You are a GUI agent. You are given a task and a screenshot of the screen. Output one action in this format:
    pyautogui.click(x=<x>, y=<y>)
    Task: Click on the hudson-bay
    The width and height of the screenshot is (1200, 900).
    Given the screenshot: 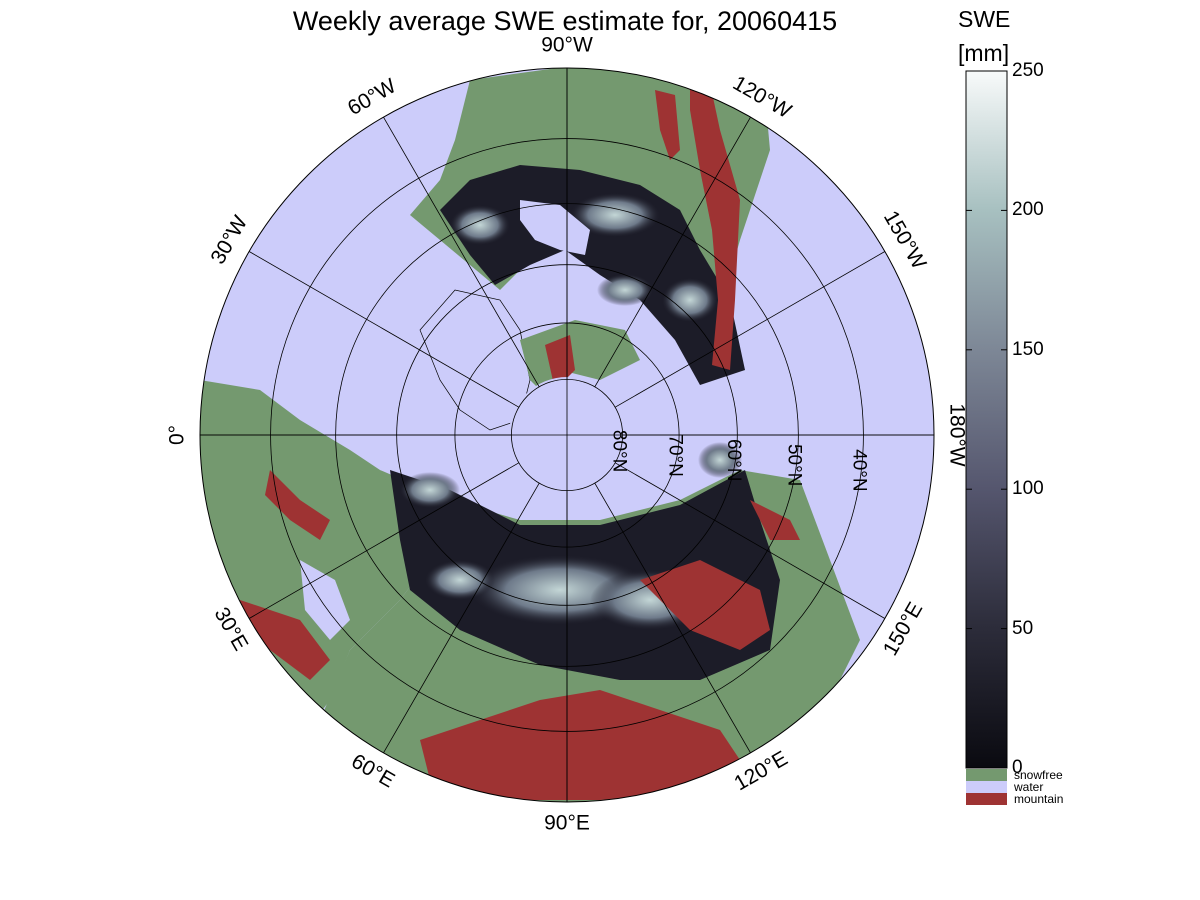 What is the action you would take?
    pyautogui.click(x=555, y=227)
    